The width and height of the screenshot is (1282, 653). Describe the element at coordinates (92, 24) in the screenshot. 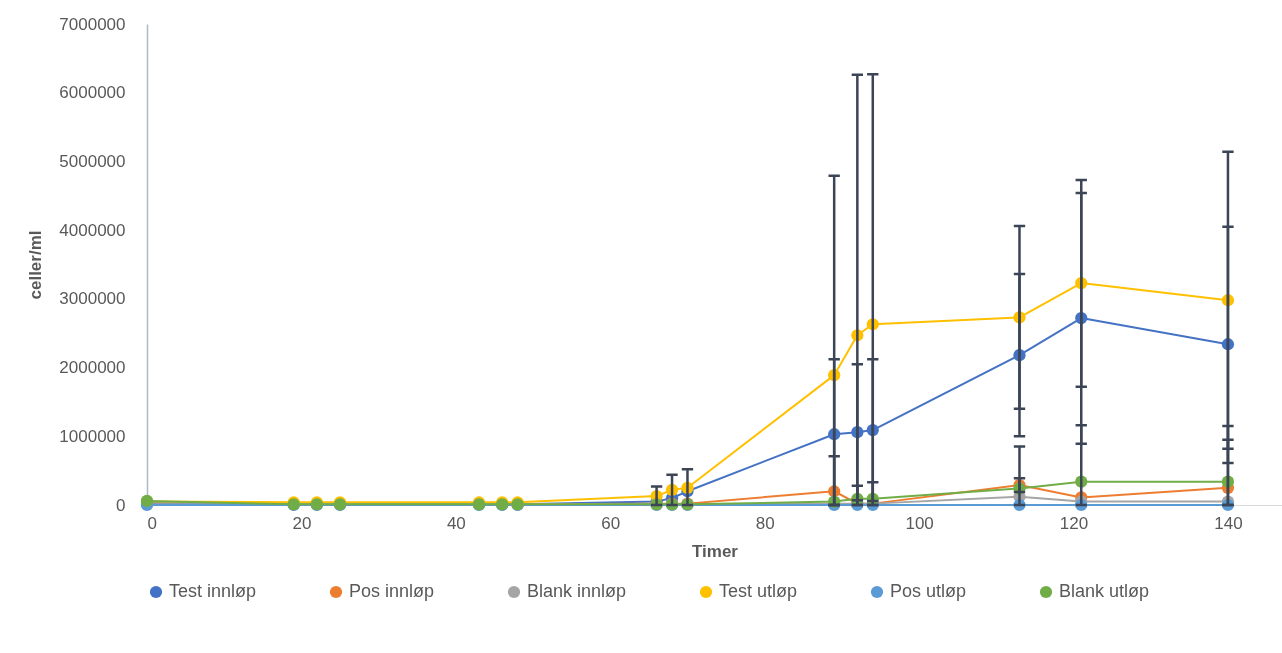

I see `y-tick-label: 7000000` at that location.